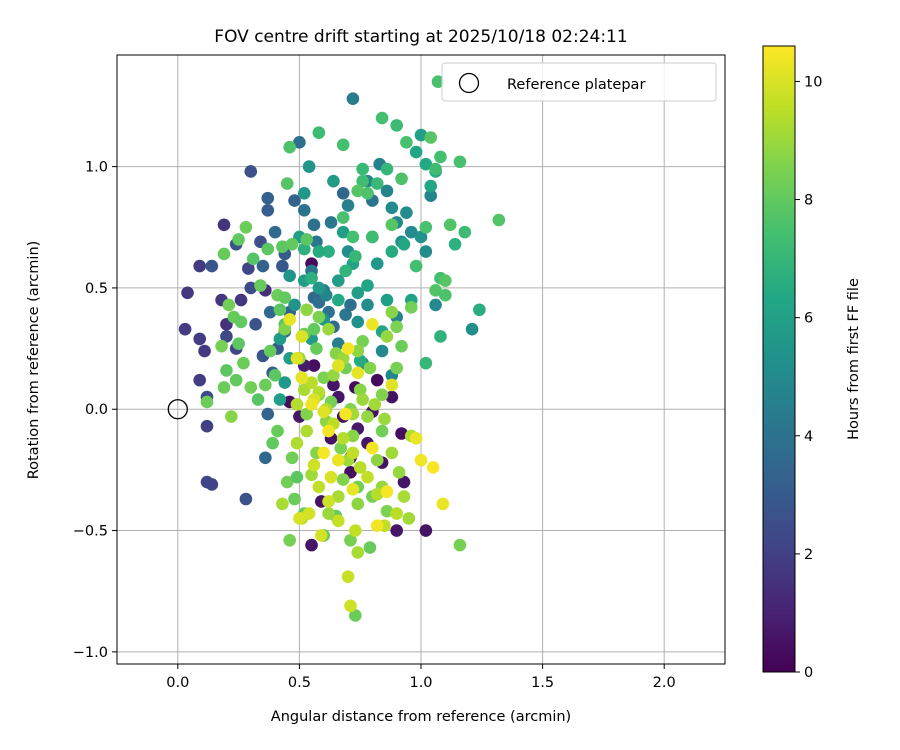  Describe the element at coordinates (779, 359) in the screenshot. I see `colorbar-gradient` at that location.